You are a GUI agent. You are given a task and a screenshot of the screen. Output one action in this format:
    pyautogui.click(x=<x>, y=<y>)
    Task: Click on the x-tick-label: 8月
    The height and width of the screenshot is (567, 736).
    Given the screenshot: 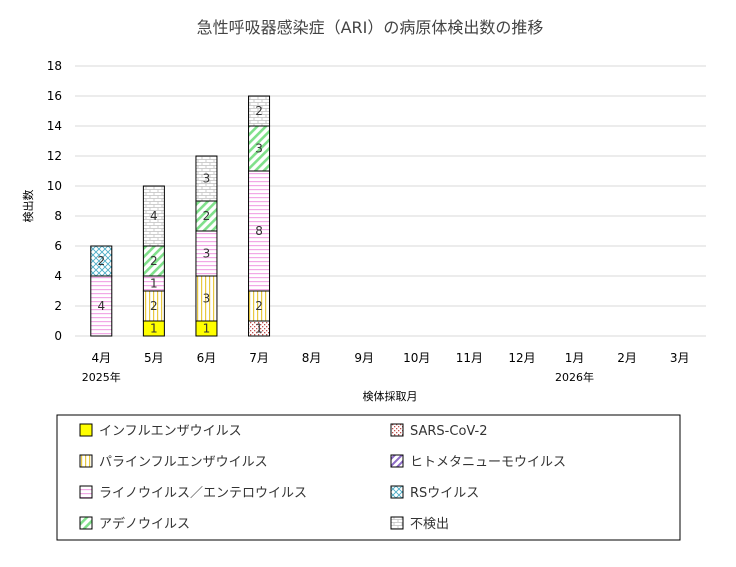 What is the action you would take?
    pyautogui.click(x=312, y=358)
    